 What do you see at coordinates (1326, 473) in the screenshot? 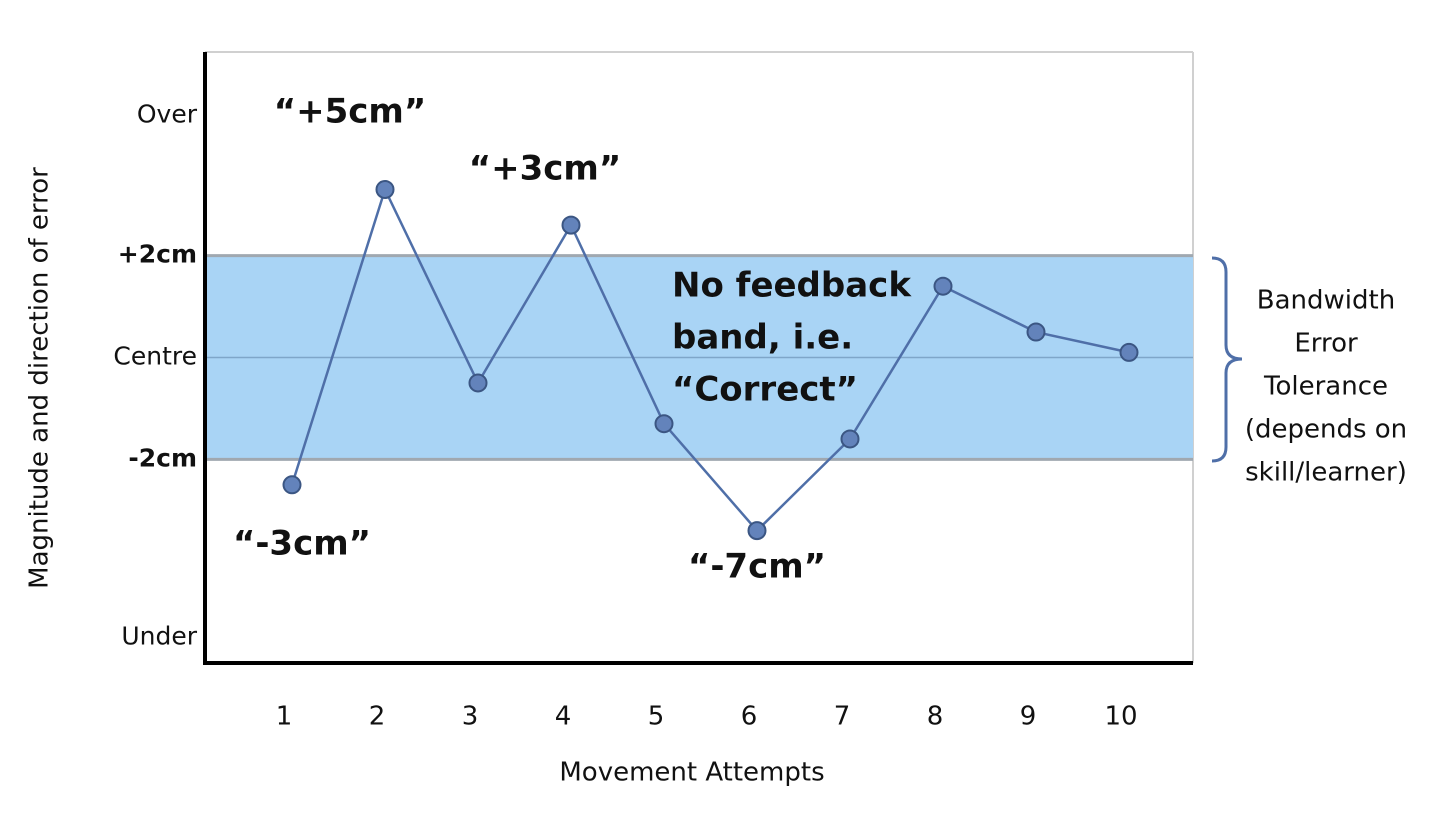
I see `band-label: skill/learner)` at bounding box center [1326, 473].